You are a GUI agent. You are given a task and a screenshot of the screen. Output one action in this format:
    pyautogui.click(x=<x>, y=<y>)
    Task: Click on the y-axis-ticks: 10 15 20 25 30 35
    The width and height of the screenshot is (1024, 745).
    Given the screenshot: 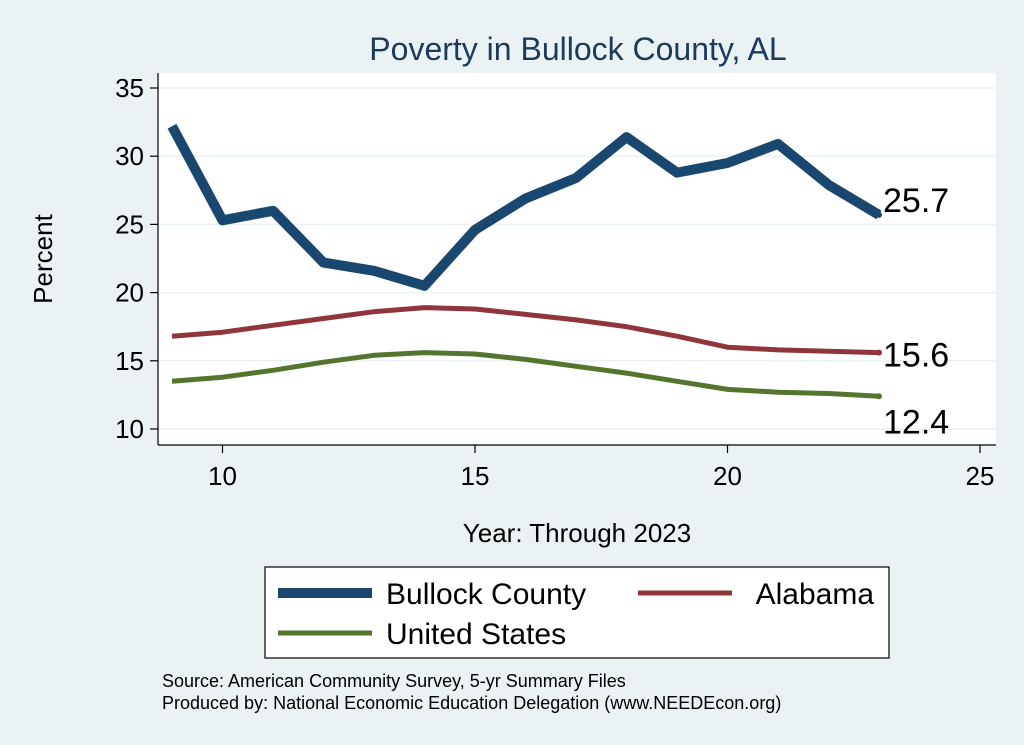 What is the action you would take?
    pyautogui.click(x=136, y=258)
    